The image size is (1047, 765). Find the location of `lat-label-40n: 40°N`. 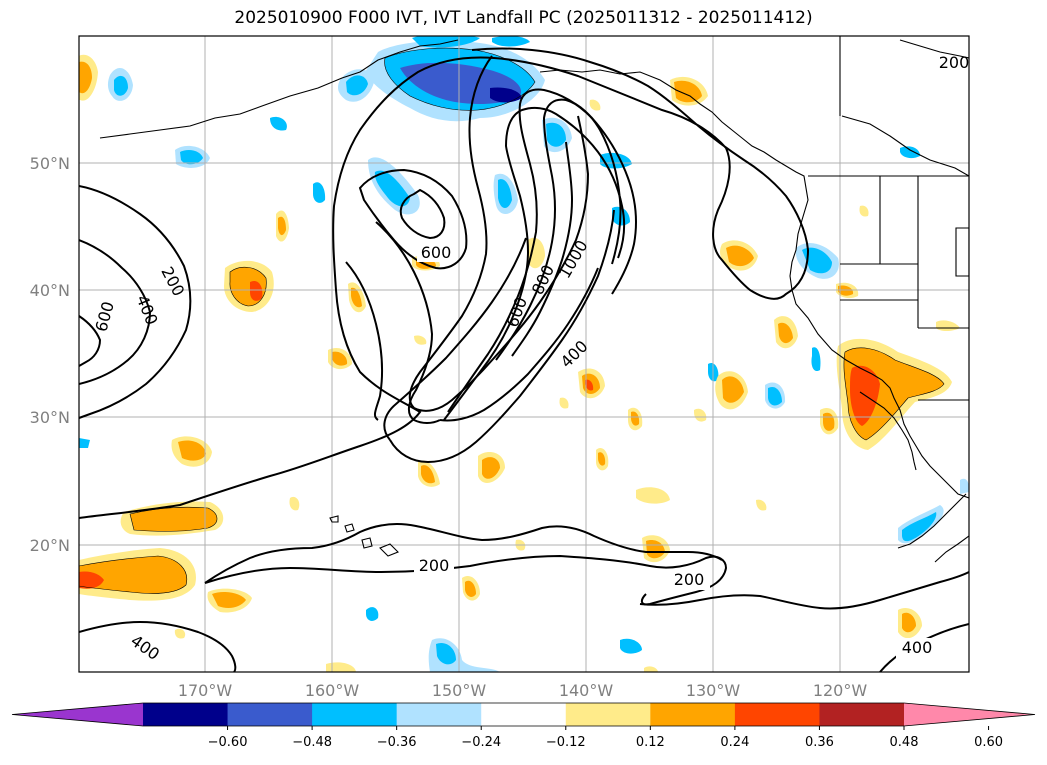

lat-label-40n: 40°N is located at coordinates (50, 290).